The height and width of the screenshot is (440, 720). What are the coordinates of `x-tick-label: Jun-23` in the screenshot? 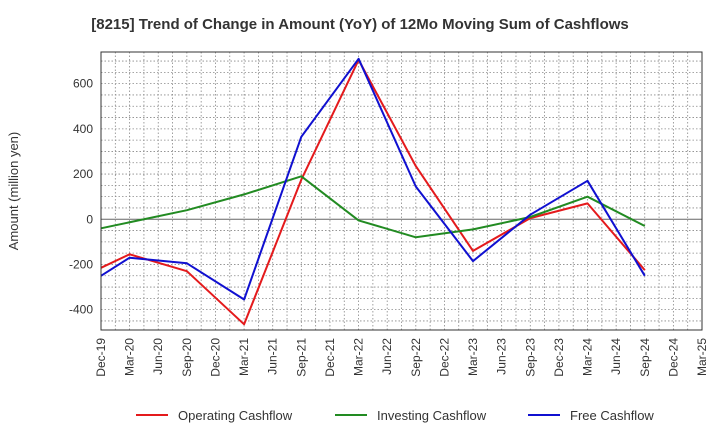 It's located at (502, 356).